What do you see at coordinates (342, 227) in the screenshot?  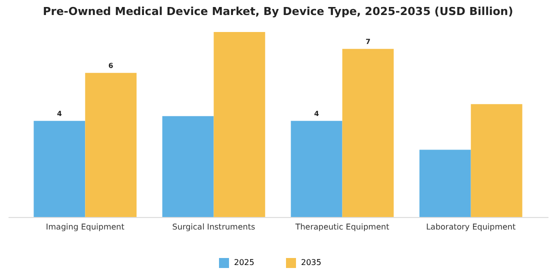 I see `x-tick-label: Therapeutic Equipment` at bounding box center [342, 227].